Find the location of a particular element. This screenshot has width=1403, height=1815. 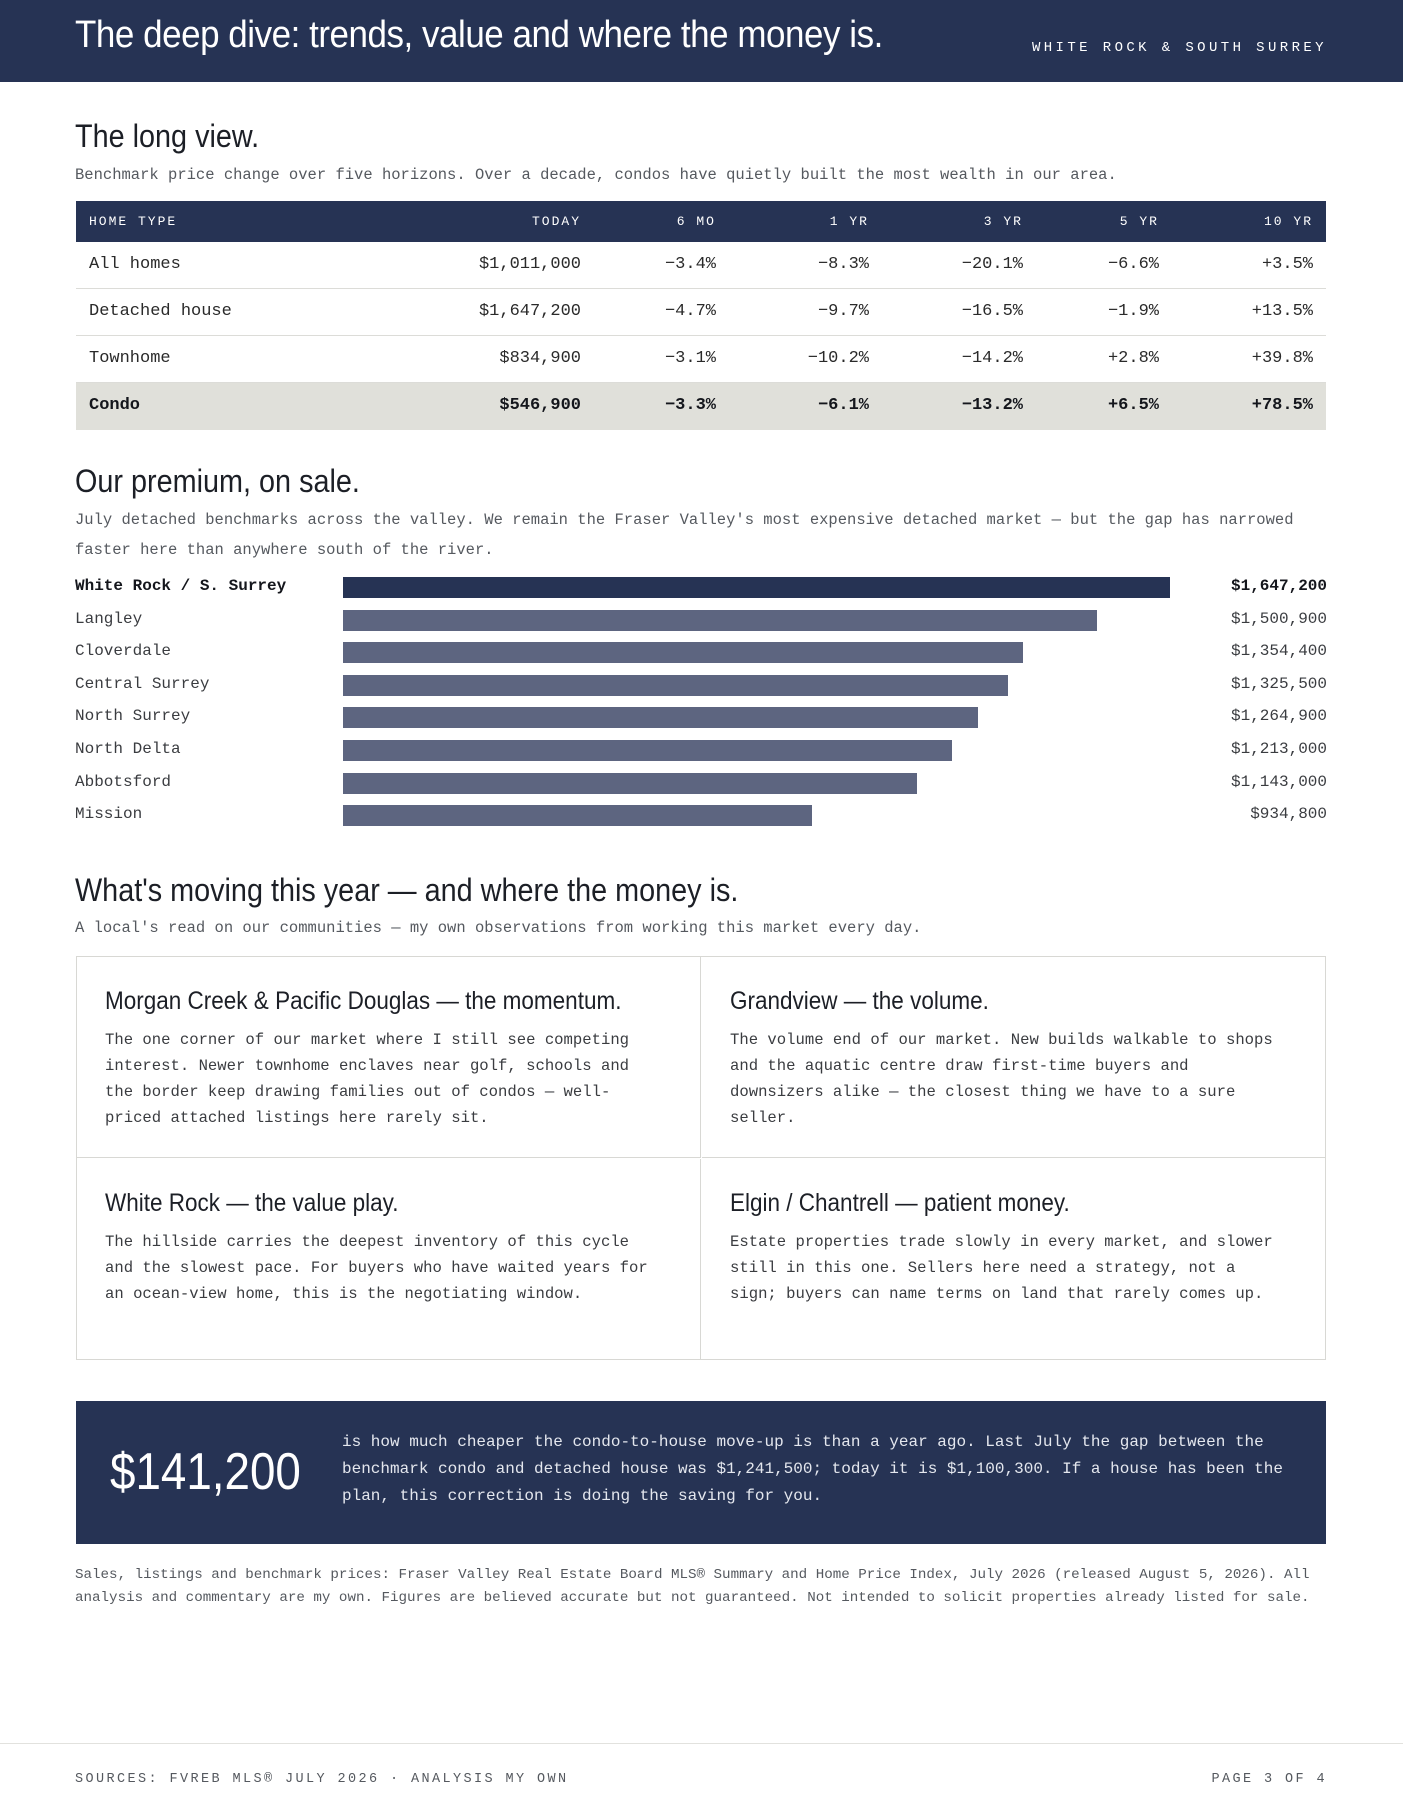

table-cell: +39.8% is located at coordinates (1282, 358).